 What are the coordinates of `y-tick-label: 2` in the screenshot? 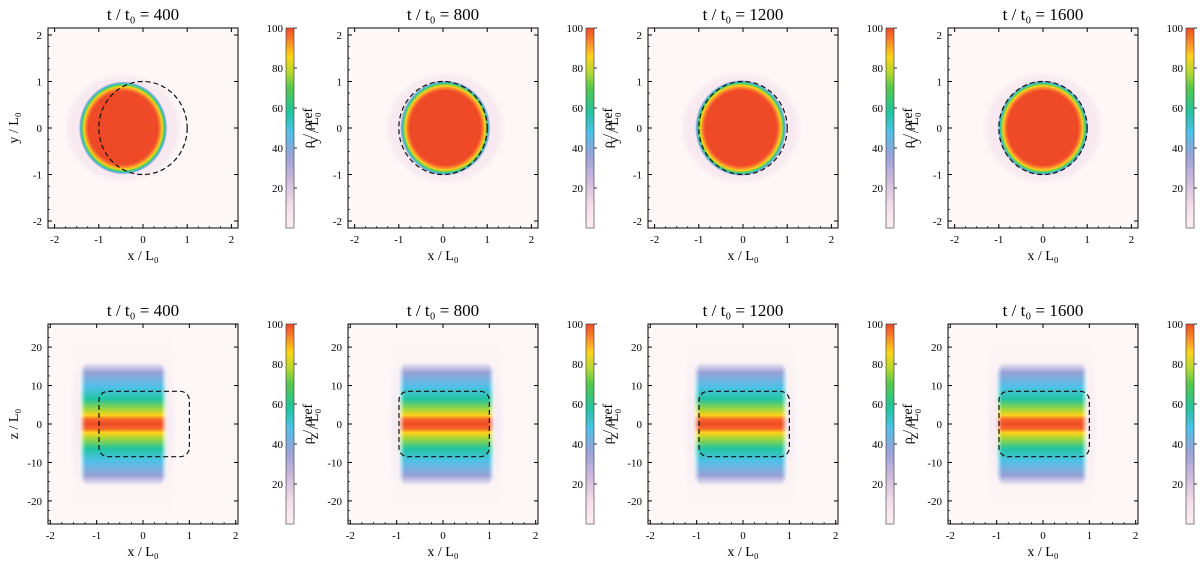 It's located at (640, 36).